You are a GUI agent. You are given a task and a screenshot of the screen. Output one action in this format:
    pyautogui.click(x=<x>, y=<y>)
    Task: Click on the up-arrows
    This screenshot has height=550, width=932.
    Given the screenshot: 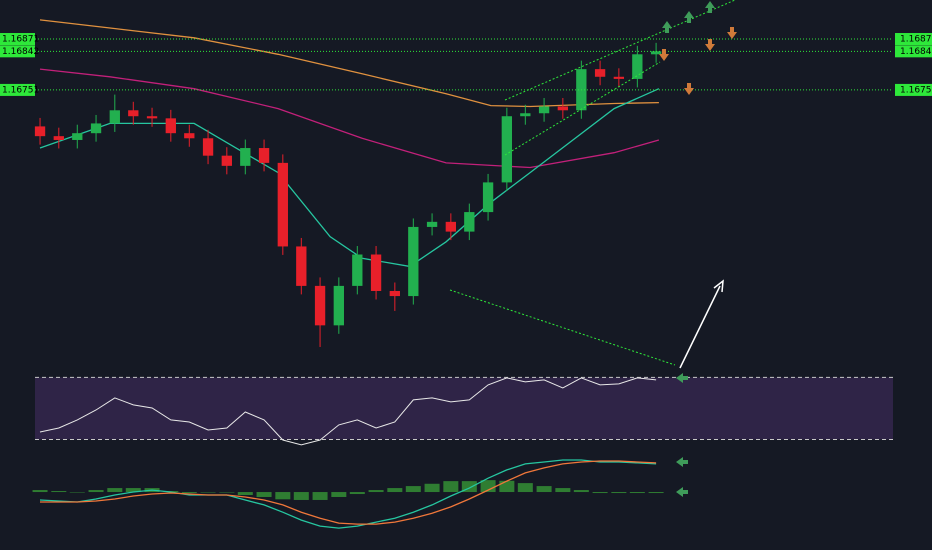 What is the action you would take?
    pyautogui.click(x=688, y=249)
    